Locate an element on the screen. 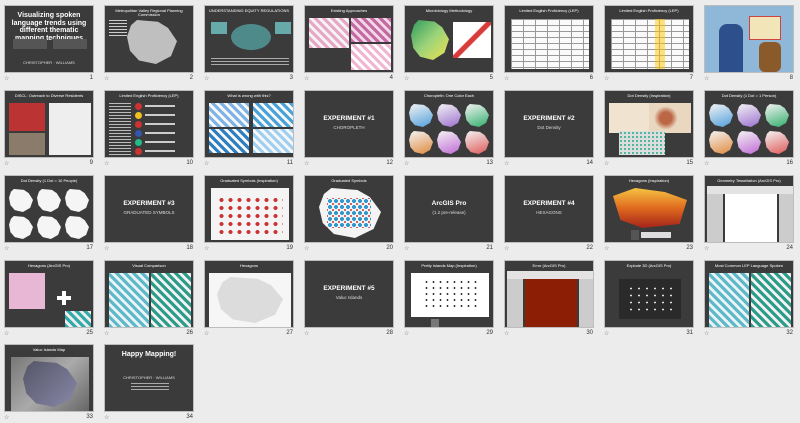 The image size is (800, 423). slide-title: Hexagons is located at coordinates (248, 265).